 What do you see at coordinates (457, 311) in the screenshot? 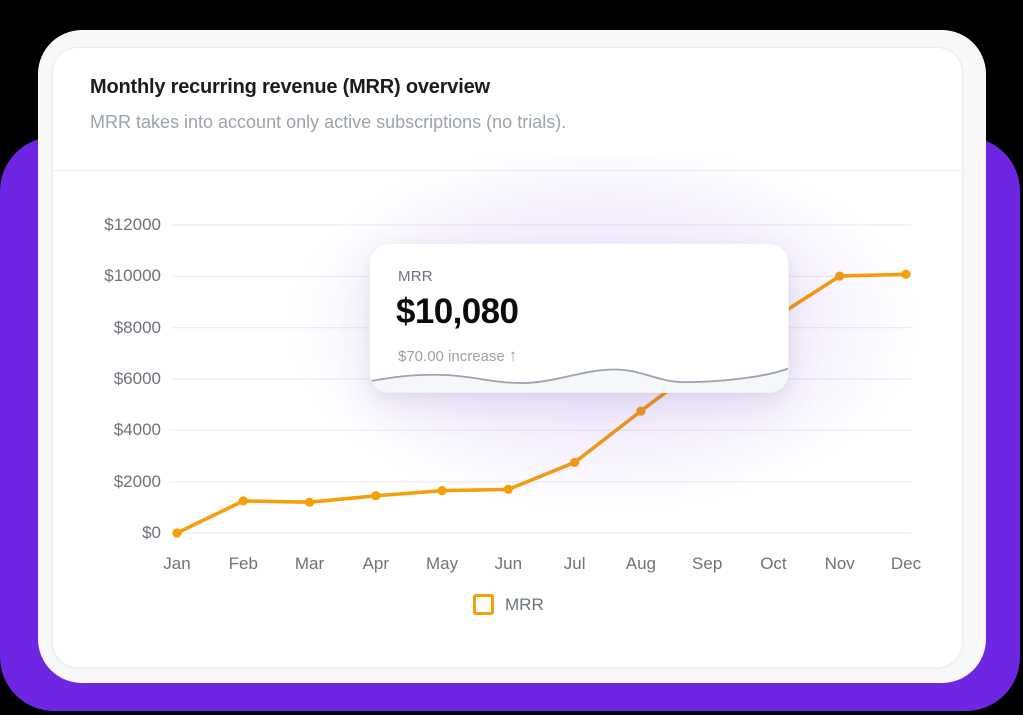
I see `tooltip-value: $10,080` at bounding box center [457, 311].